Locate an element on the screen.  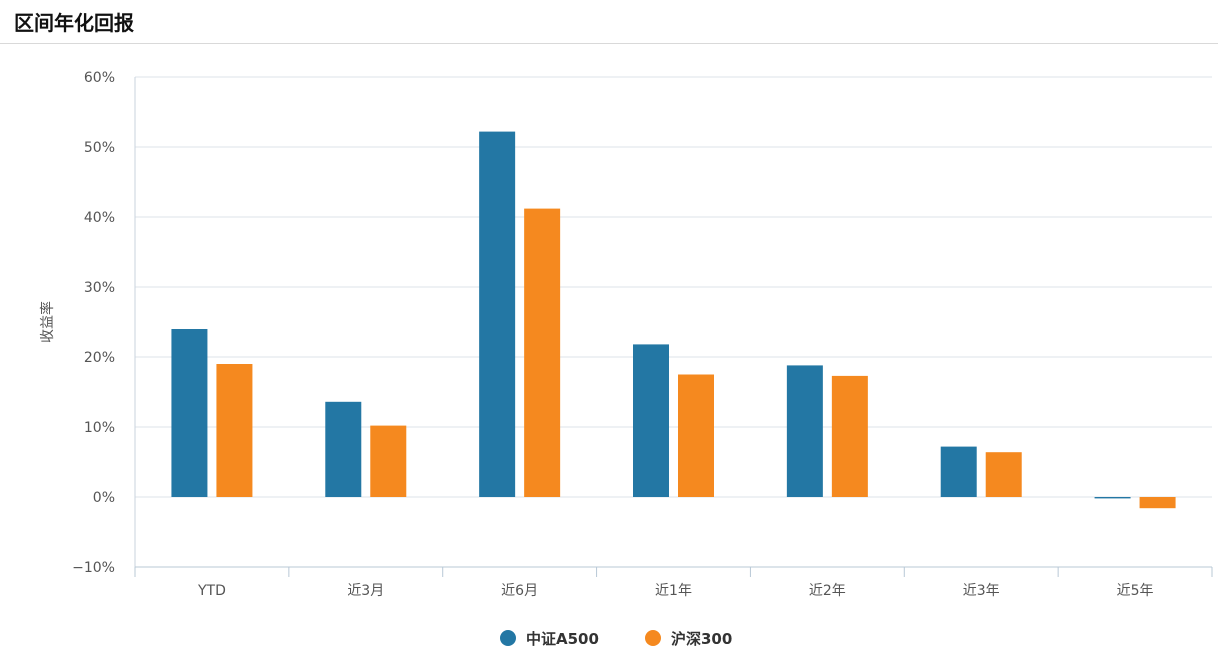
y-tick-label: 50% is located at coordinates (99, 148).